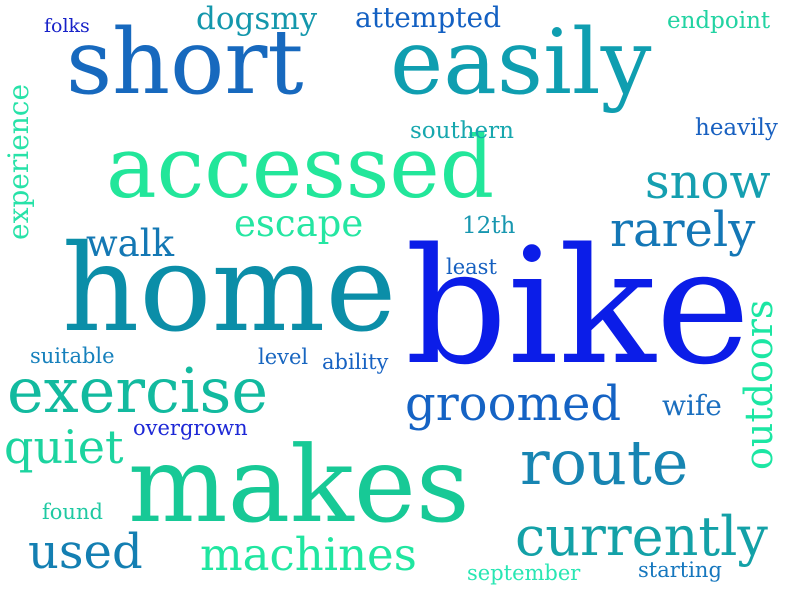 This screenshot has width=800, height=600. What do you see at coordinates (708, 182) in the screenshot?
I see `word-snow: snow` at bounding box center [708, 182].